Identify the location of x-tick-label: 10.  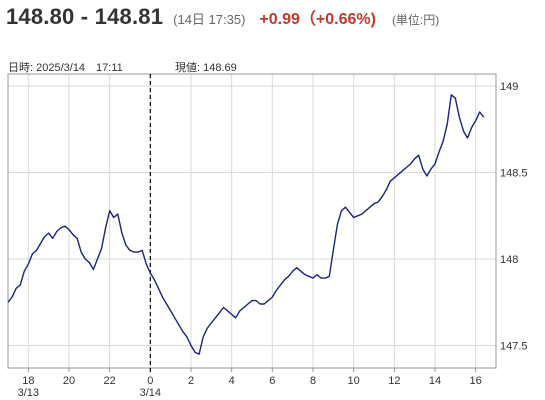
(354, 381).